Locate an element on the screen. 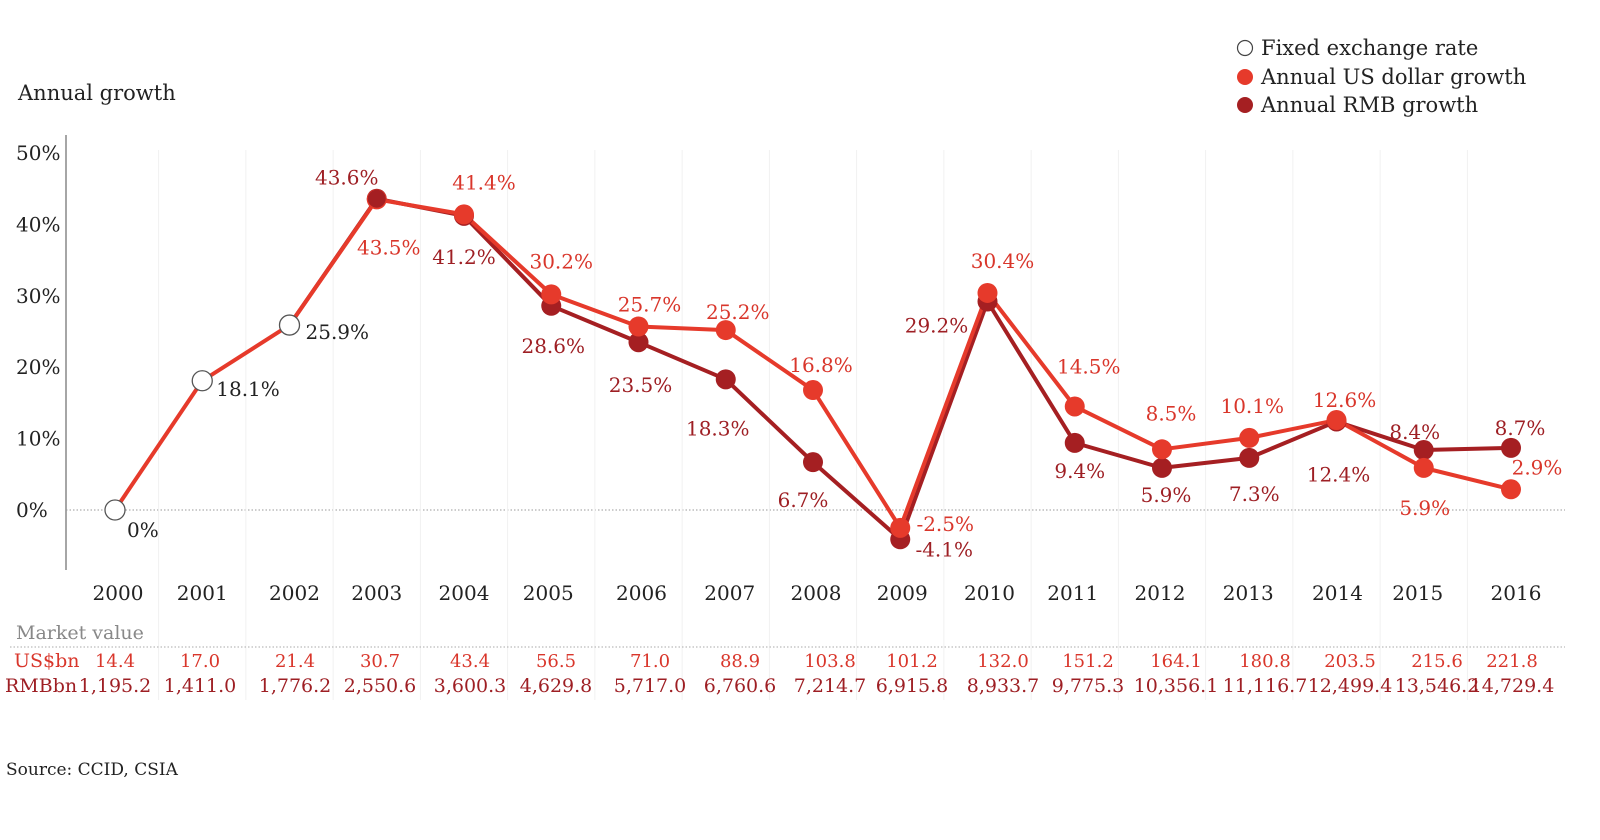  rmb-market-value: 11,116.7 is located at coordinates (1265, 686).